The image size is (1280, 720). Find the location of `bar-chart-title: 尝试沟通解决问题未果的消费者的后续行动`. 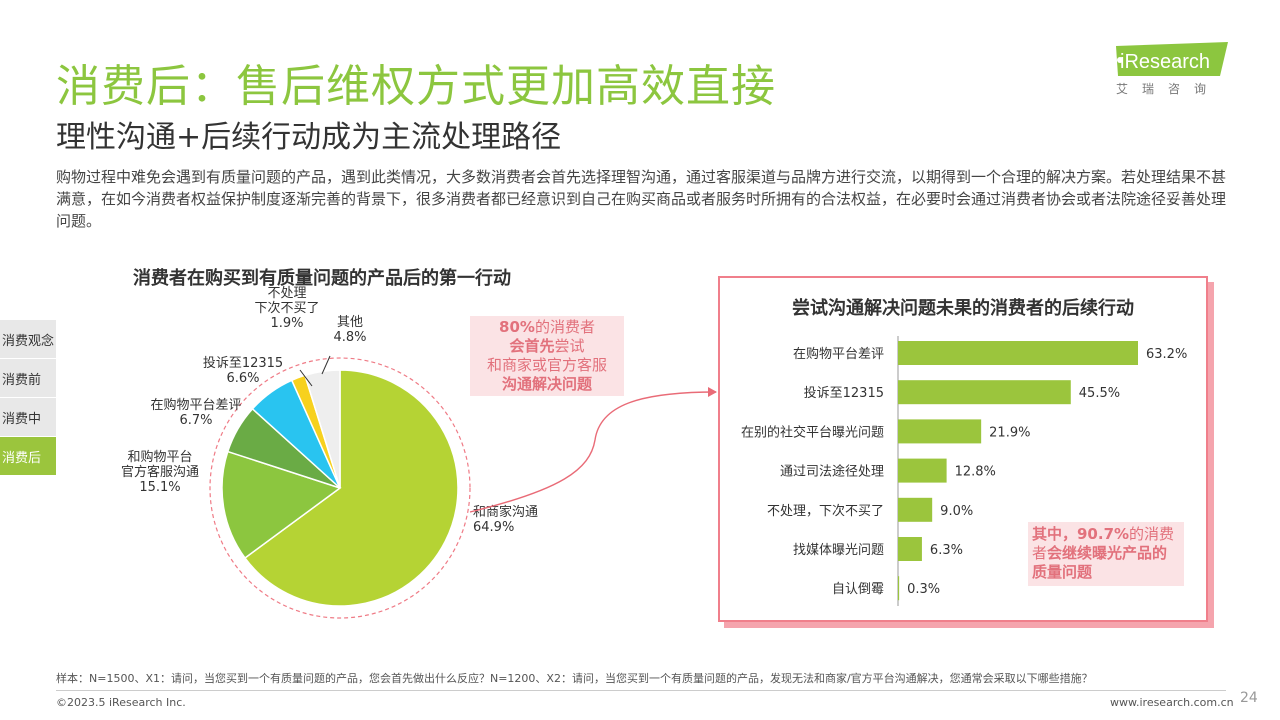

bar-chart-title: 尝试沟通解决问题未果的消费者的后续行动 is located at coordinates (963, 308).